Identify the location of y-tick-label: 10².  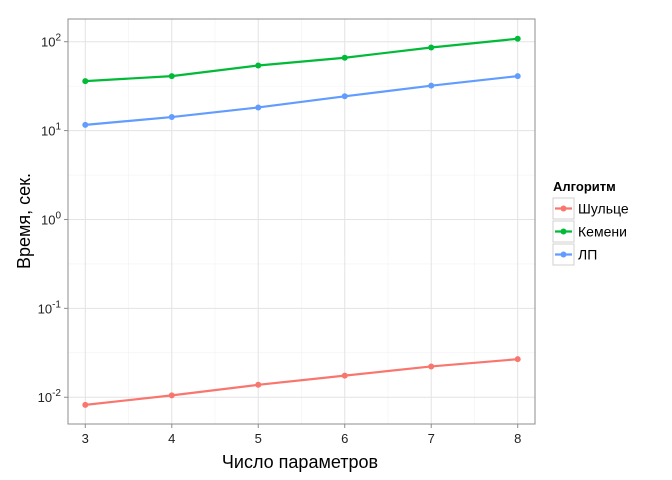
(51, 41).